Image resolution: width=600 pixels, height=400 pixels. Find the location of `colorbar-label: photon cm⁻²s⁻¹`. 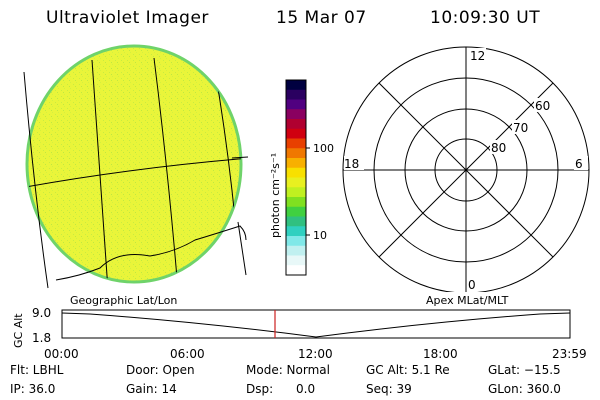

colorbar-label: photon cm⁻²s⁻¹ is located at coordinates (275, 195).